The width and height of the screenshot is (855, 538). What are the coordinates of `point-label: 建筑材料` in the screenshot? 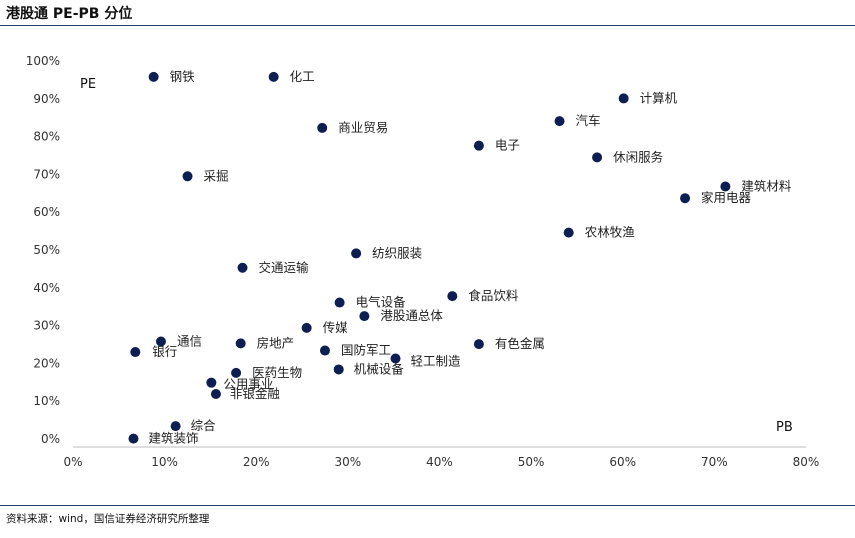 It's located at (766, 185).